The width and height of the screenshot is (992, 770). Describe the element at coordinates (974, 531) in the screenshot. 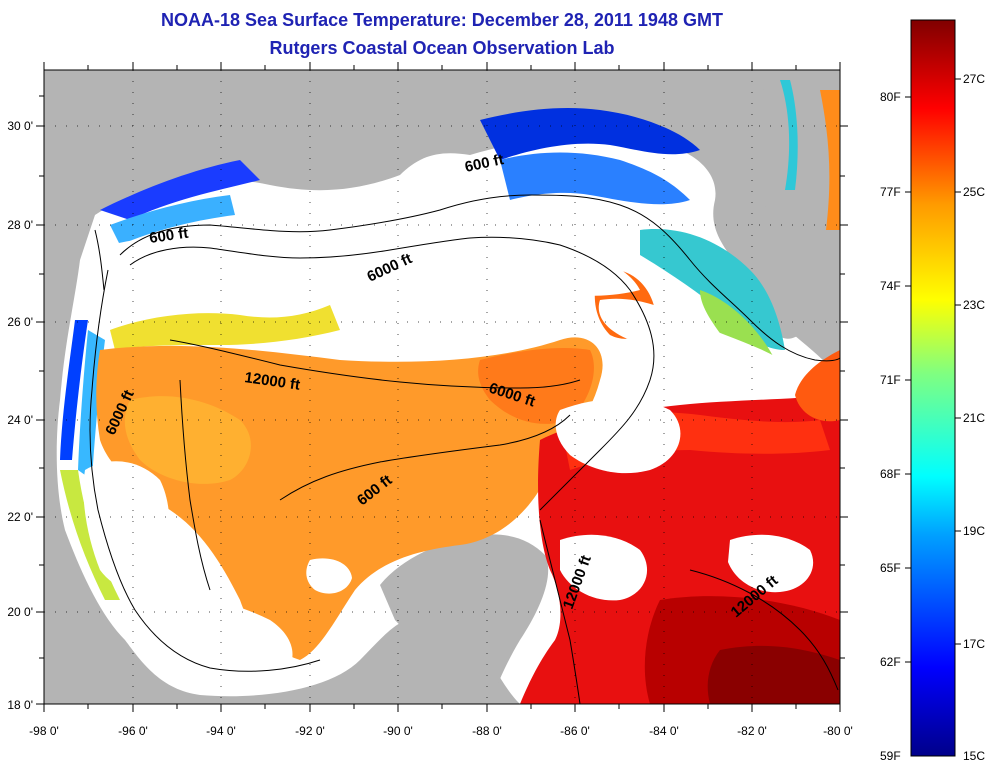

I see `colorbar-c-label: 19C` at that location.